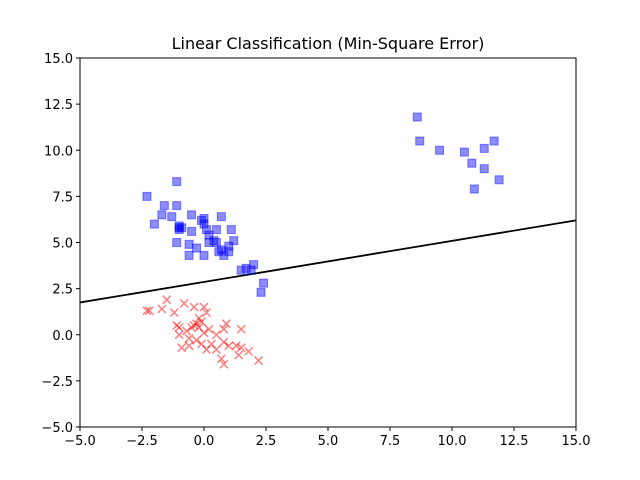  I want to click on x-tick-label: 12.5, so click(514, 441).